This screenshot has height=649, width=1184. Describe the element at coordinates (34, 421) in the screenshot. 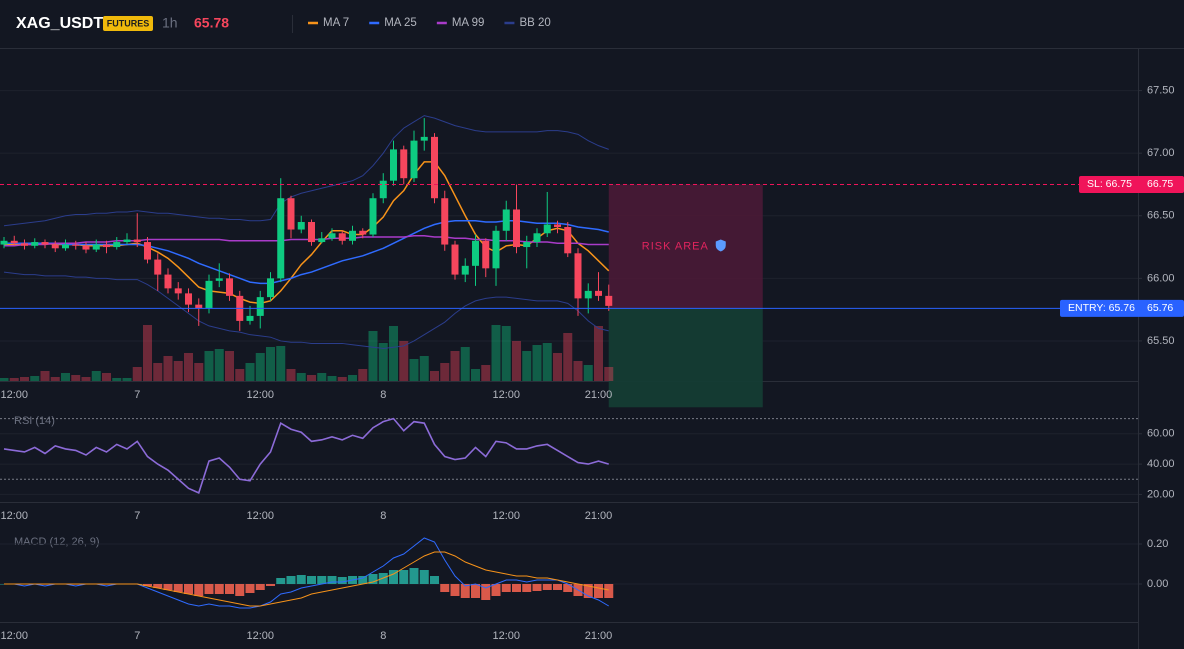

I see `rsi-title: RSI (14)` at that location.